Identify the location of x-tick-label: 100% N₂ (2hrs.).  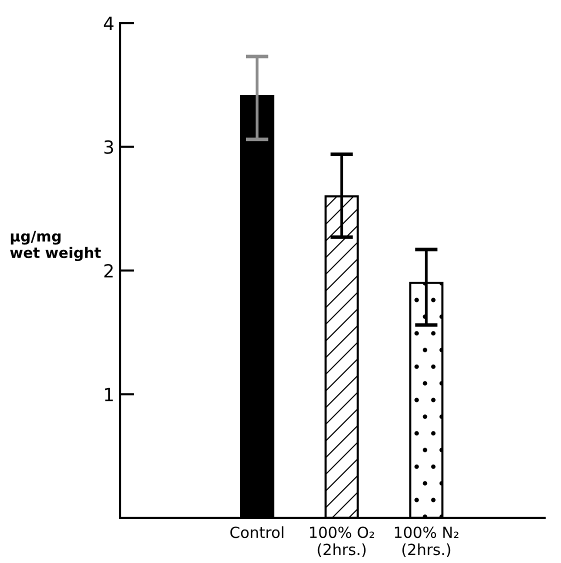
(426, 542).